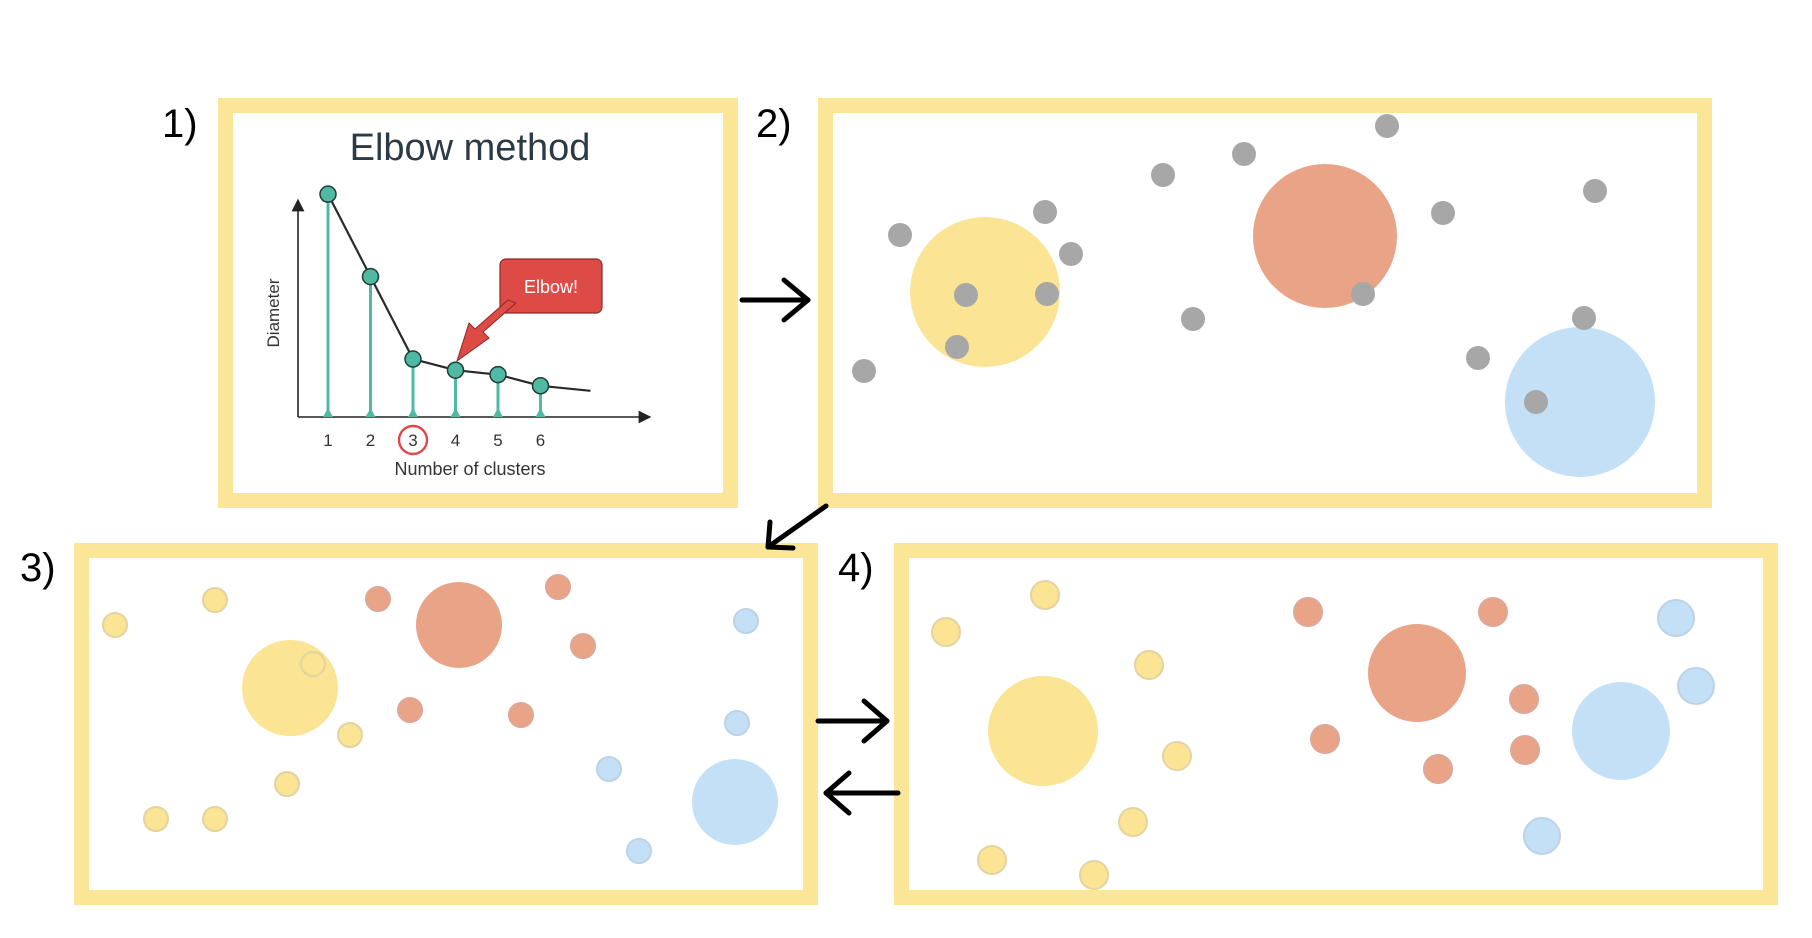  I want to click on x-tick-label: 1, so click(327, 440).